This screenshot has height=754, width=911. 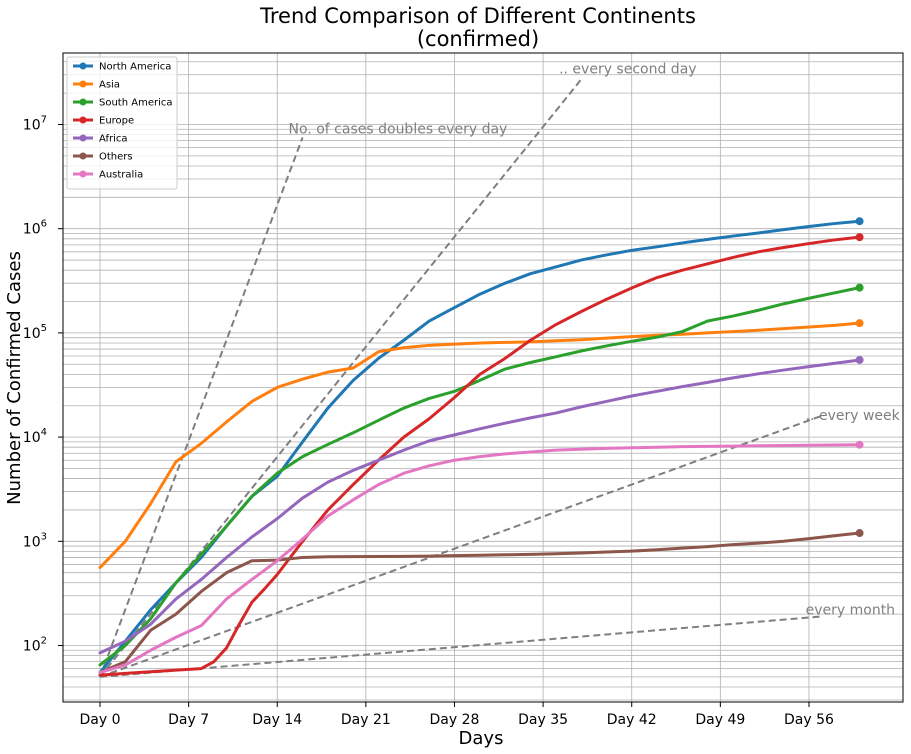 I want to click on chart-title: Trend Comparison of Different Continents, so click(x=477, y=16).